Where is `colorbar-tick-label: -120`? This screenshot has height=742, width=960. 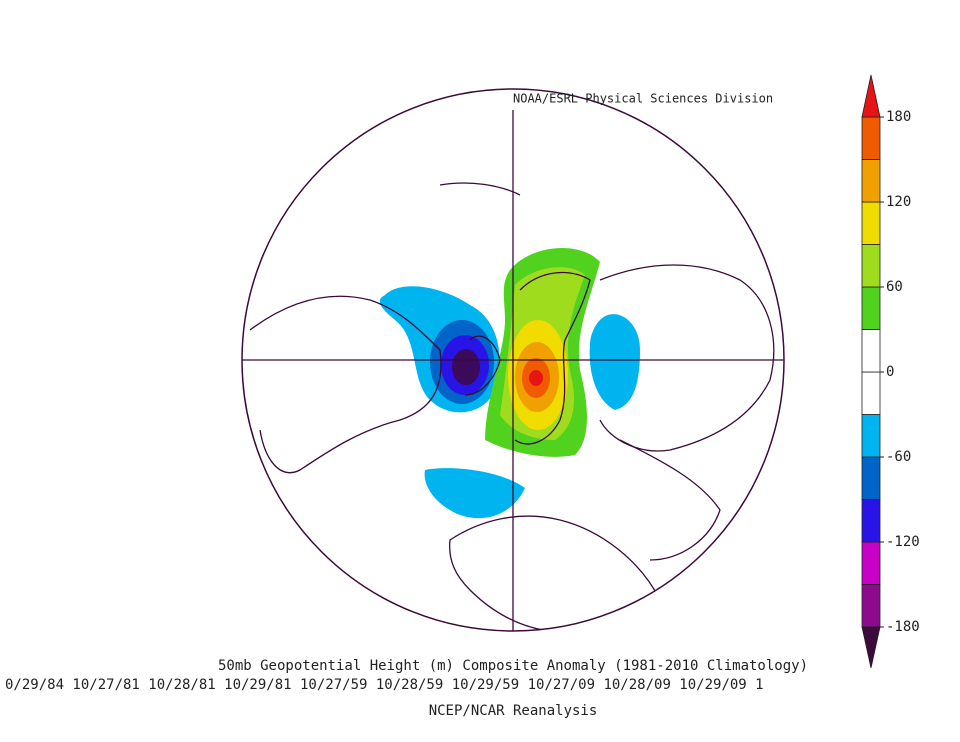 colorbar-tick-label: -120 is located at coordinates (903, 542).